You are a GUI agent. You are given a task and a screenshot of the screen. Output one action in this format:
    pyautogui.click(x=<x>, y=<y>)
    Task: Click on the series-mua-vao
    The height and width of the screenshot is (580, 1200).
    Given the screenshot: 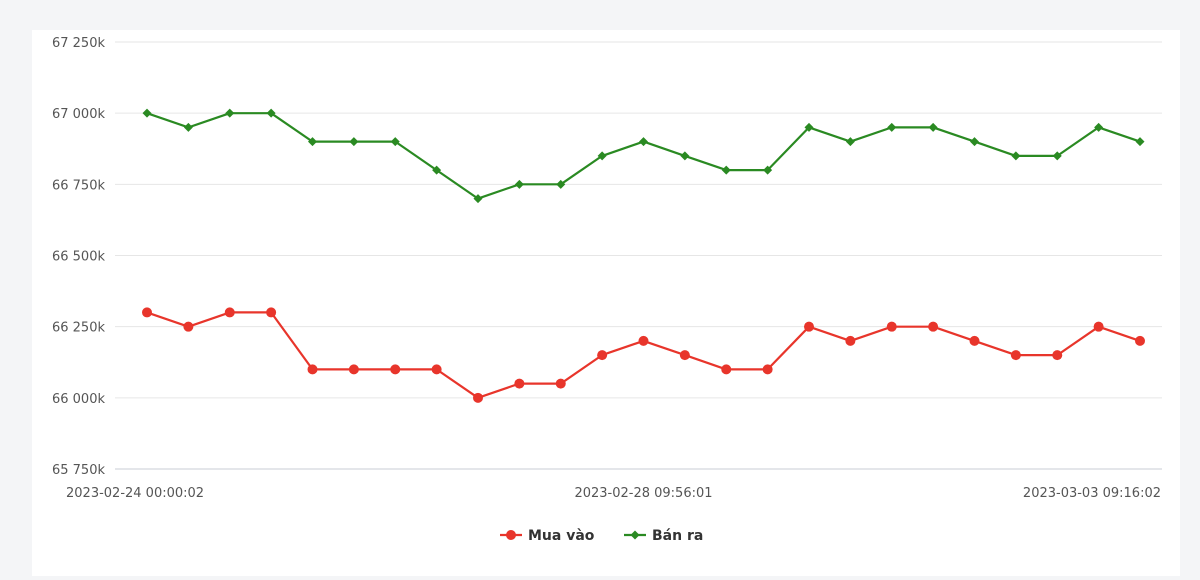 What is the action you would take?
    pyautogui.click(x=643, y=355)
    